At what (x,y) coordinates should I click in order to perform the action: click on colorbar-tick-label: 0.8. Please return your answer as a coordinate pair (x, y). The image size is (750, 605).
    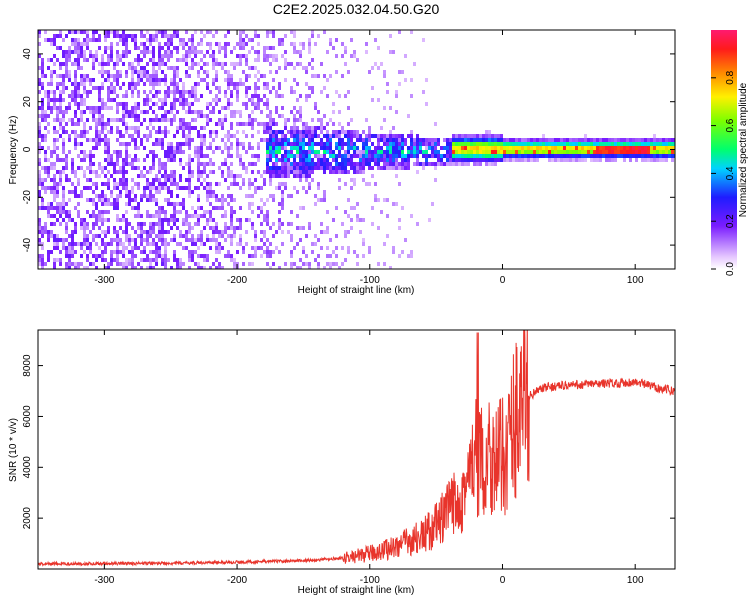
    Looking at the image, I should click on (730, 77).